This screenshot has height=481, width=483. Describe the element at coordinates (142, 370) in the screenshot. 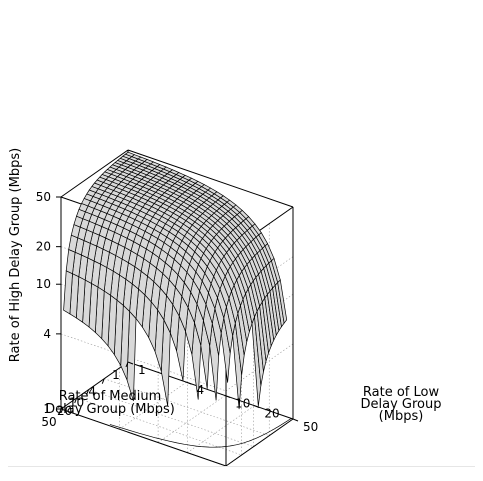

I see `y-tick-label: 1` at that location.